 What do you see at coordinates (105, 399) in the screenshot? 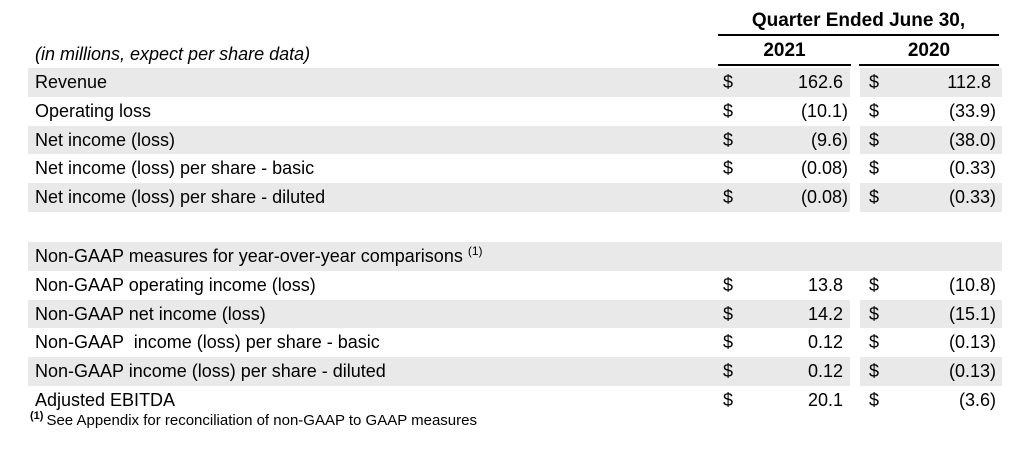
I see `row-label: Adjusted EBITDA` at bounding box center [105, 399].